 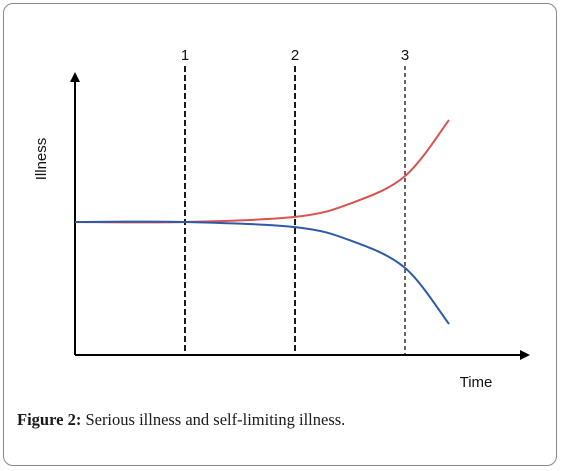 What do you see at coordinates (262, 171) in the screenshot?
I see `serious-illness-curve` at bounding box center [262, 171].